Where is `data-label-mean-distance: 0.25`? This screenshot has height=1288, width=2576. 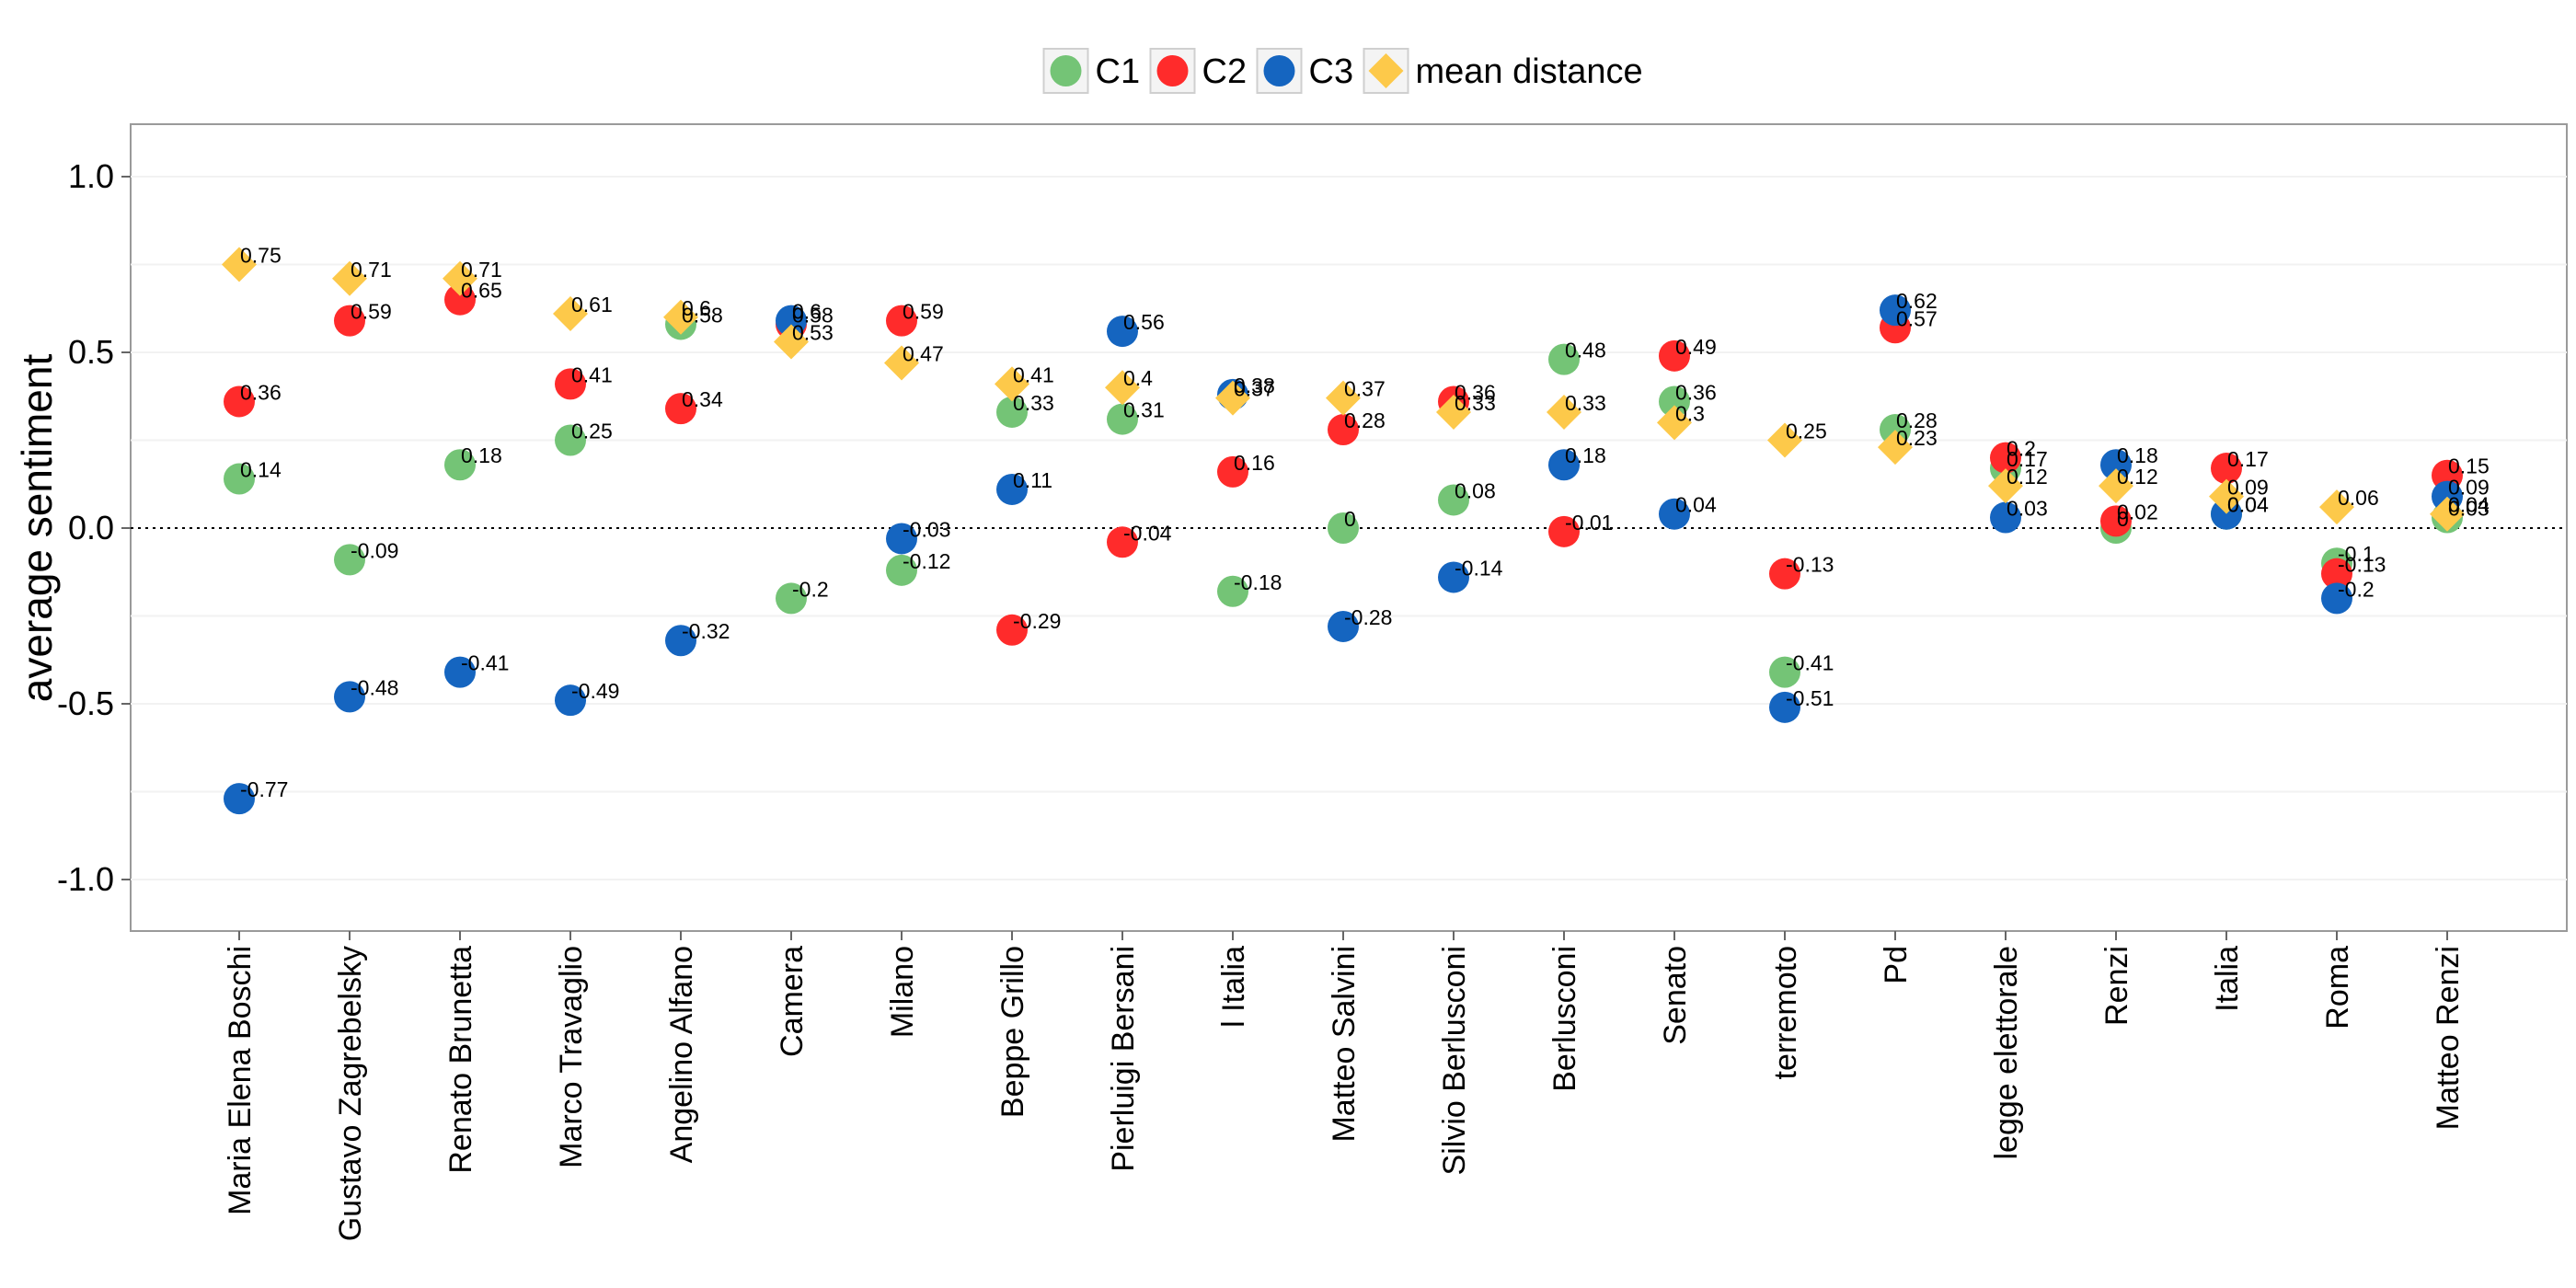
data-label-mean-distance: 0.25 is located at coordinates (1806, 431).